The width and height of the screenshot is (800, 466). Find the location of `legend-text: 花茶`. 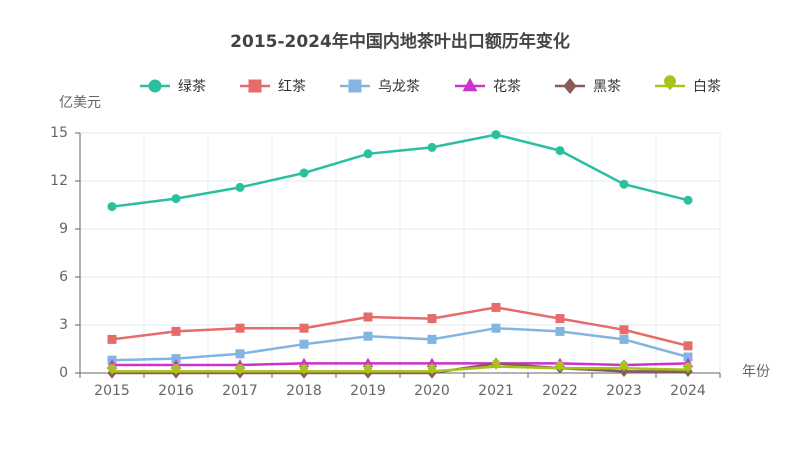

legend-text: 花茶 is located at coordinates (507, 87).